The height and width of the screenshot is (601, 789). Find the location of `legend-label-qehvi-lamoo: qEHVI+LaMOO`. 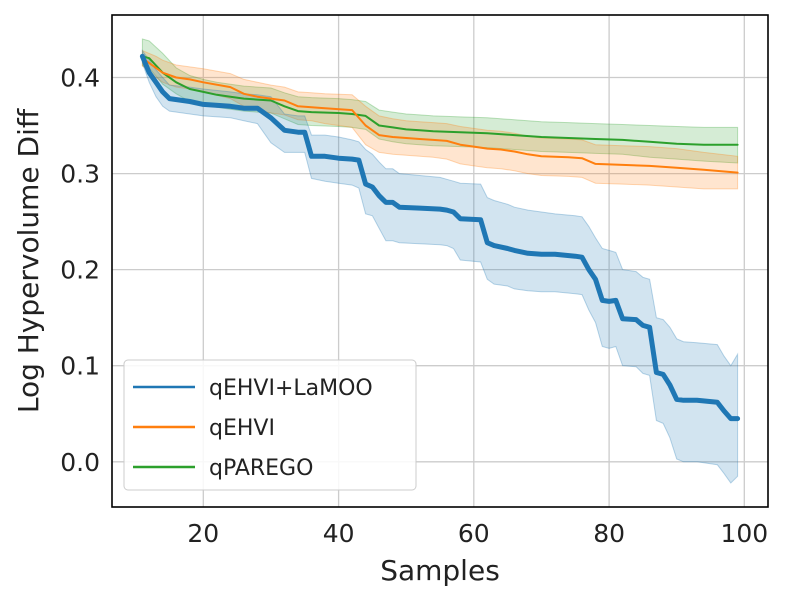

legend-label-qehvi-lamoo: qEHVI+LaMOO is located at coordinates (291, 388).